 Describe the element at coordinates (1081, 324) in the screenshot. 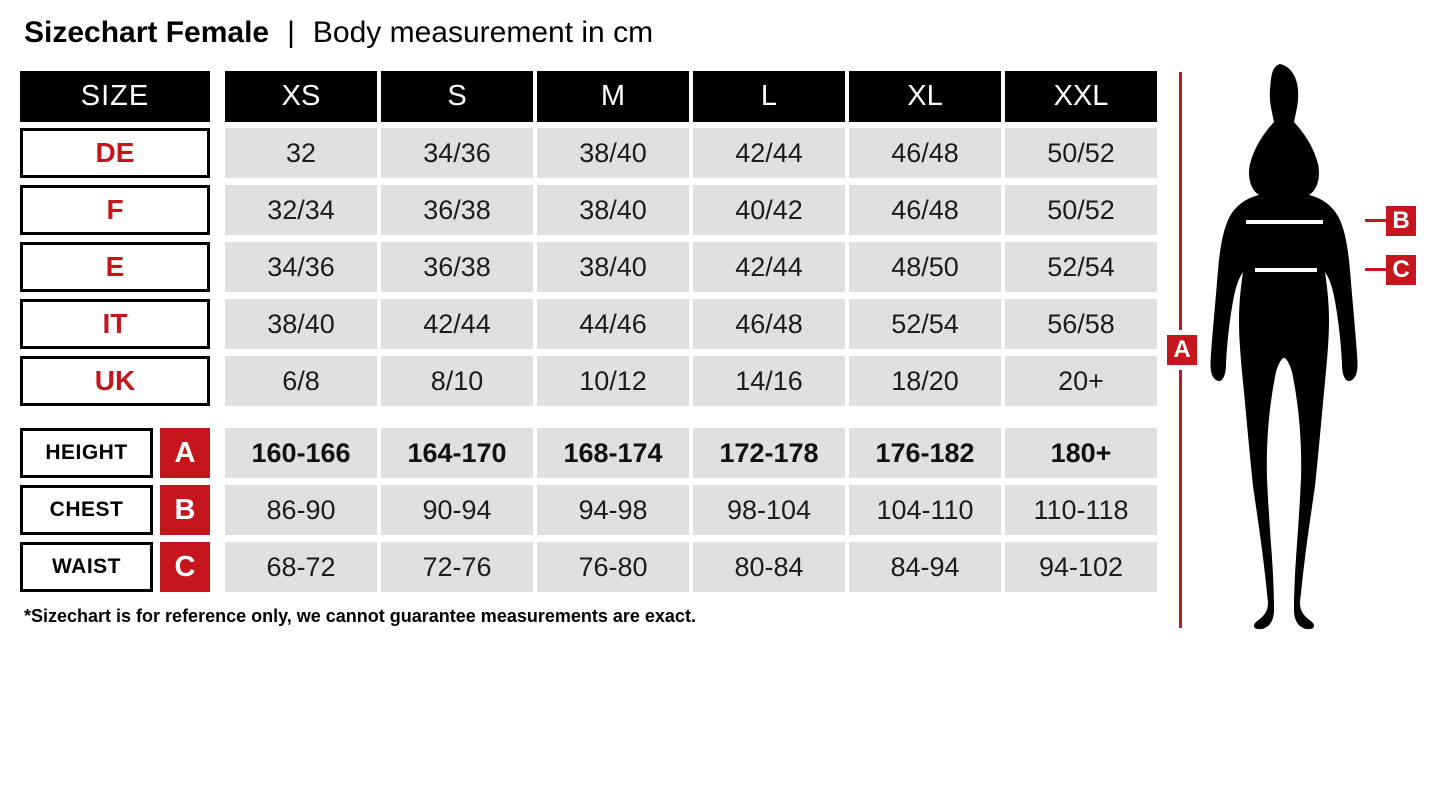

I see `size-value-cell: 56/58` at that location.